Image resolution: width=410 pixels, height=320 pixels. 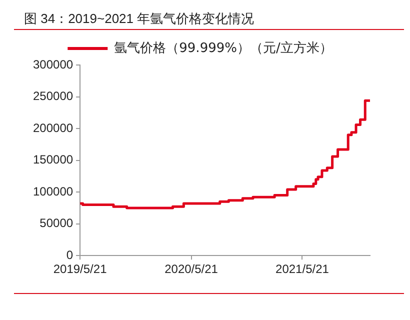 I want to click on chart-title: 图 34：2019~2021 年氩气价格变化情况, so click(x=139, y=19).